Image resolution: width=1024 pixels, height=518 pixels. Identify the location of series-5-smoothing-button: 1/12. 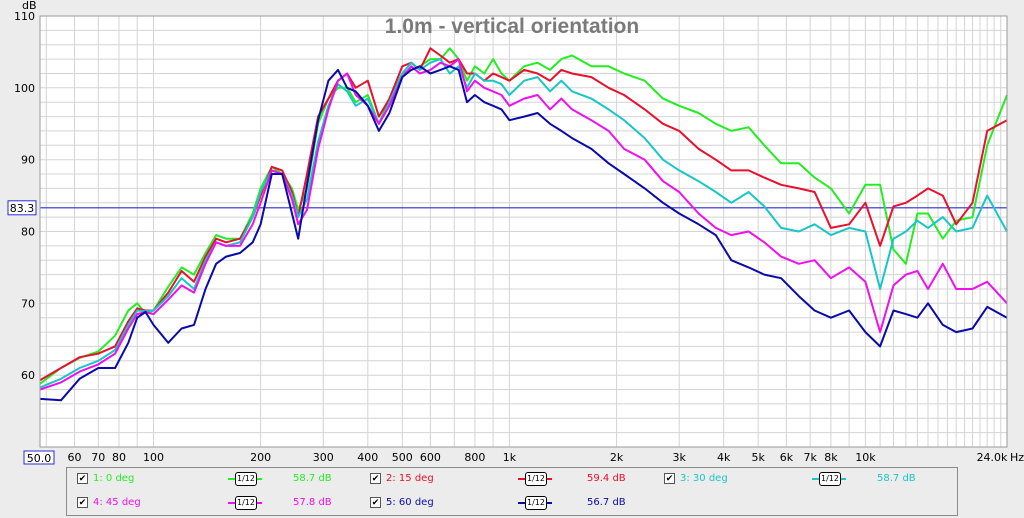
(535, 503).